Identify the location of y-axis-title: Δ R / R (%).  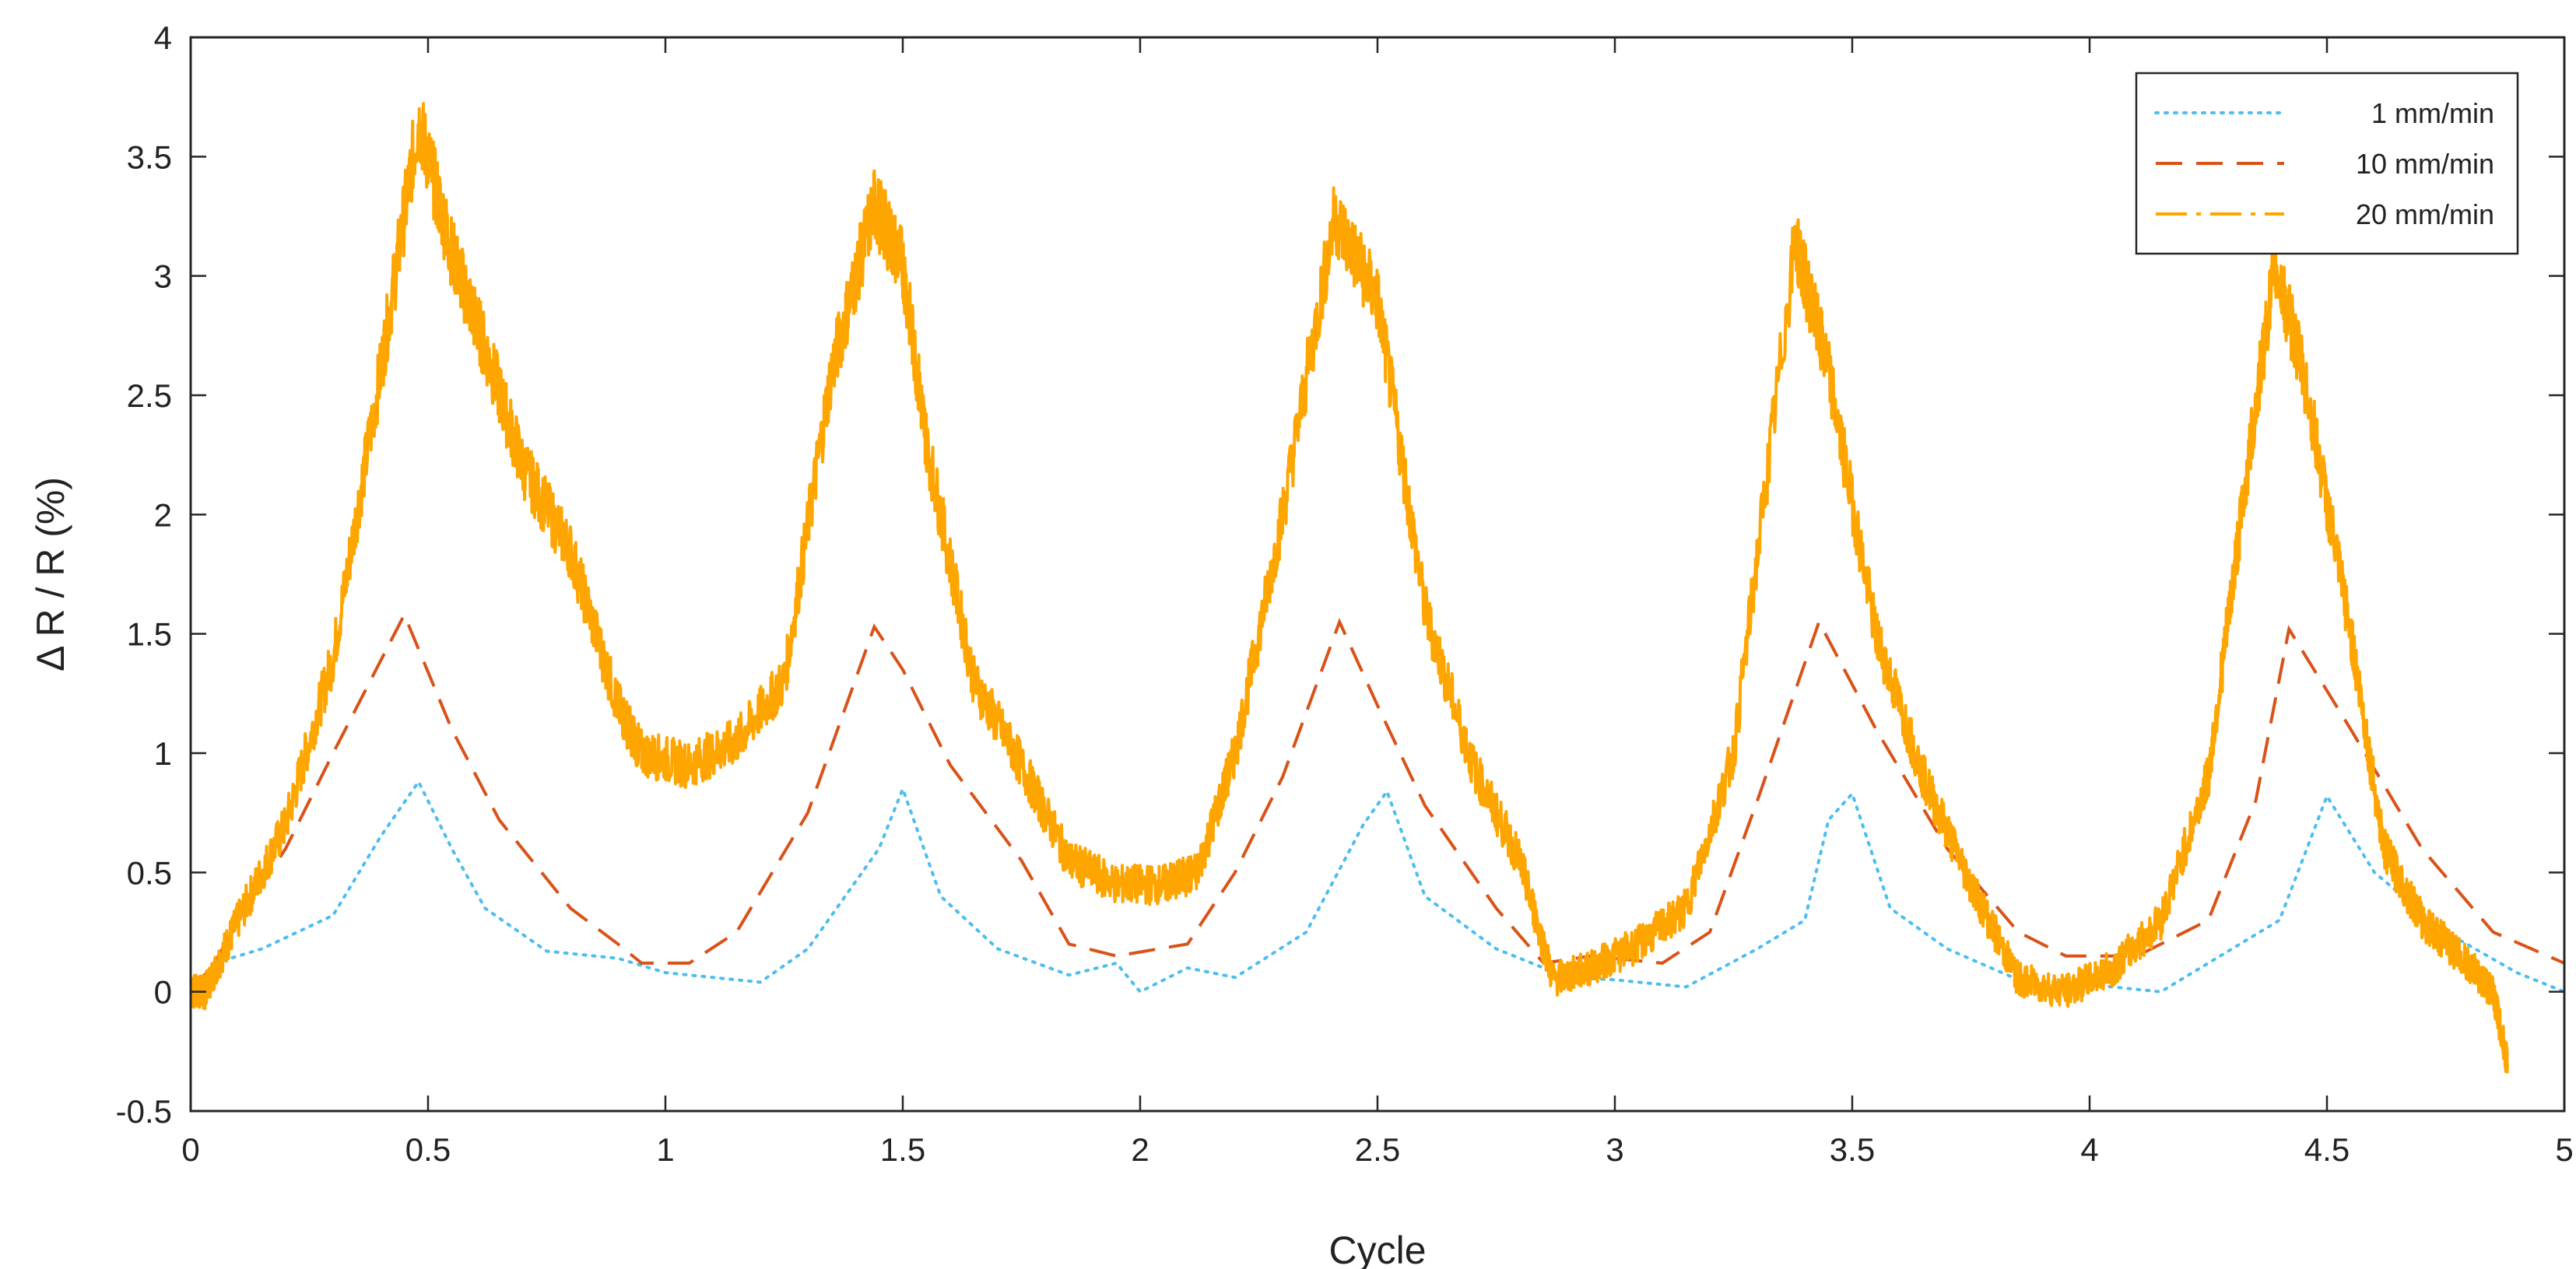
(51, 574).